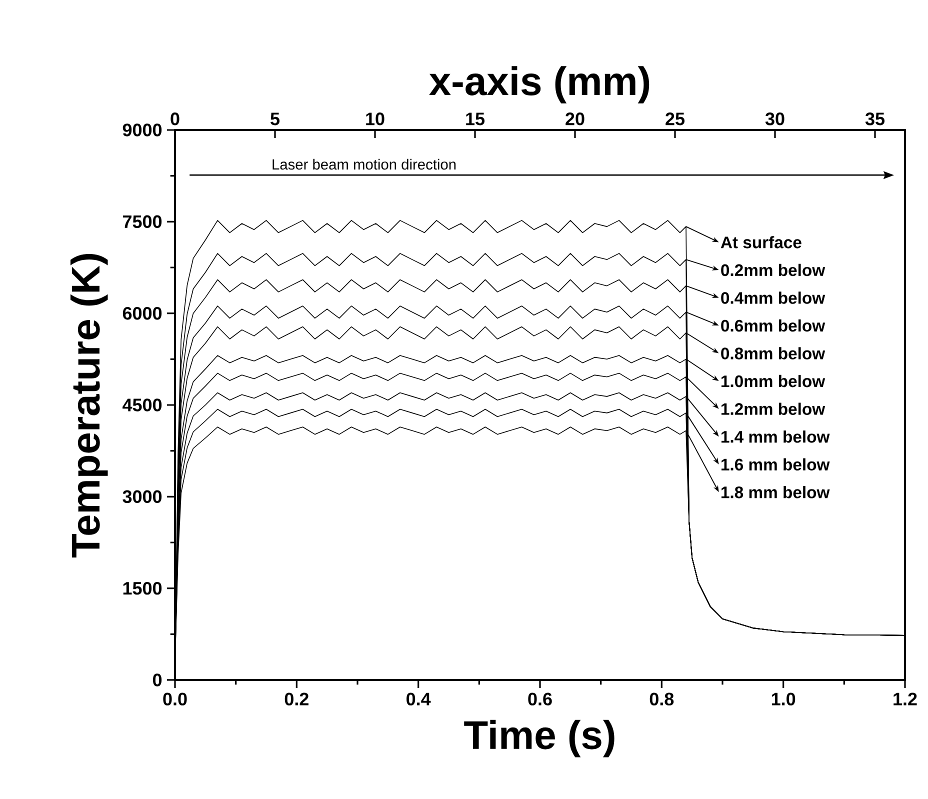 The image size is (928, 799). What do you see at coordinates (773, 270) in the screenshot?
I see `legend-label: 0.2mm below` at bounding box center [773, 270].